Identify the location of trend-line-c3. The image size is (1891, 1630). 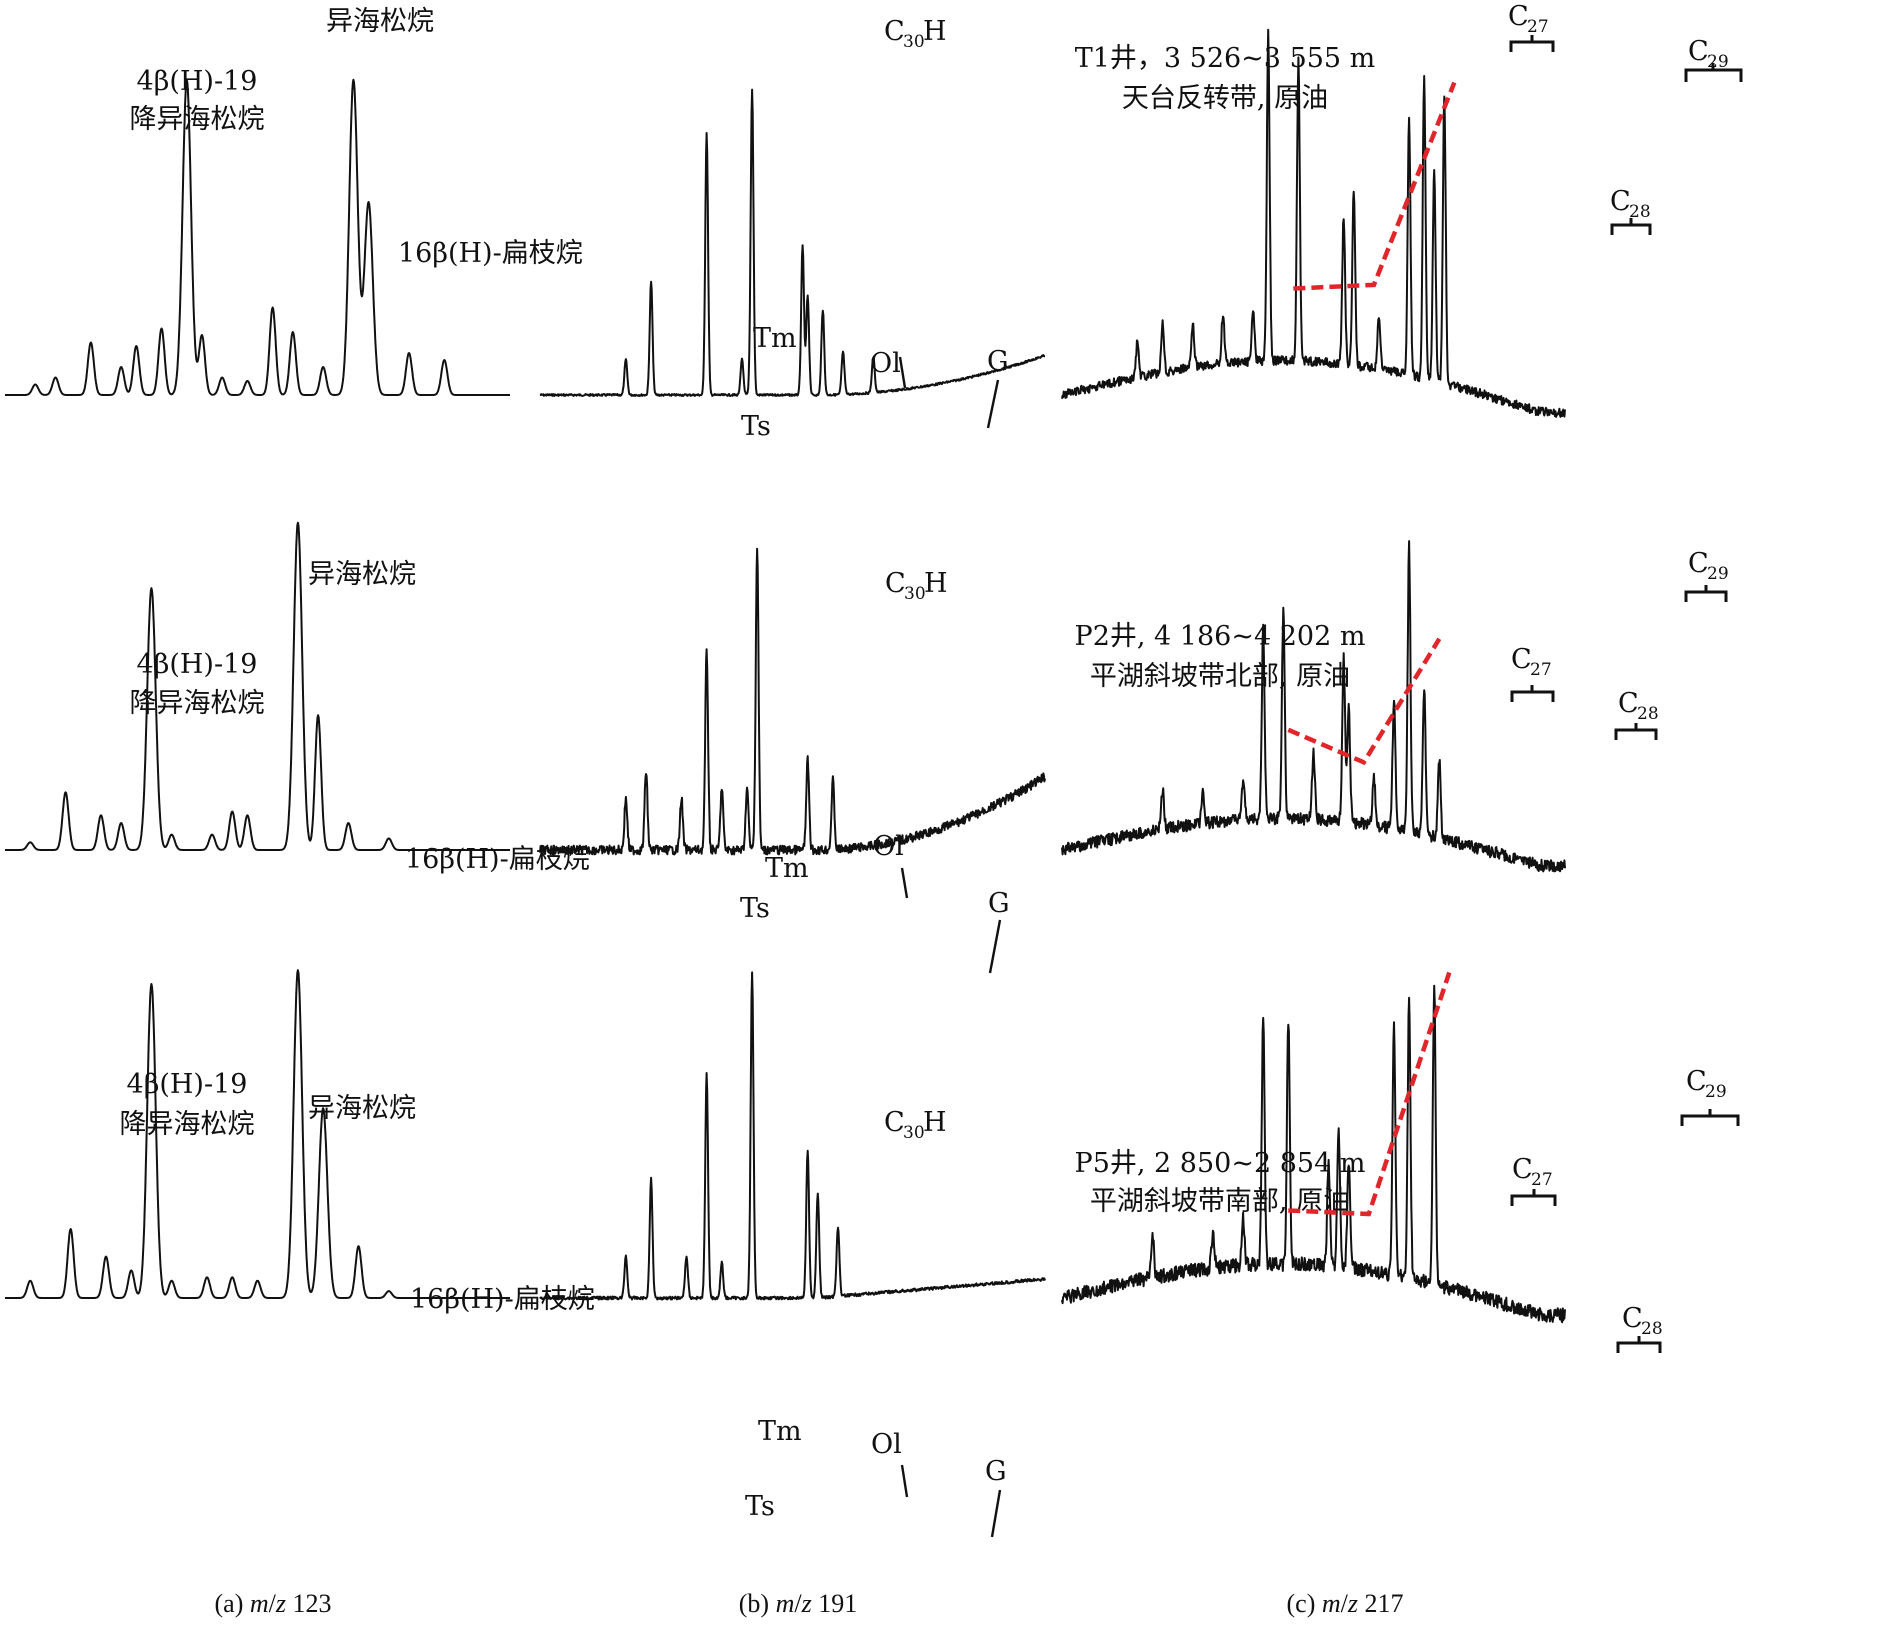
(1370, 1094).